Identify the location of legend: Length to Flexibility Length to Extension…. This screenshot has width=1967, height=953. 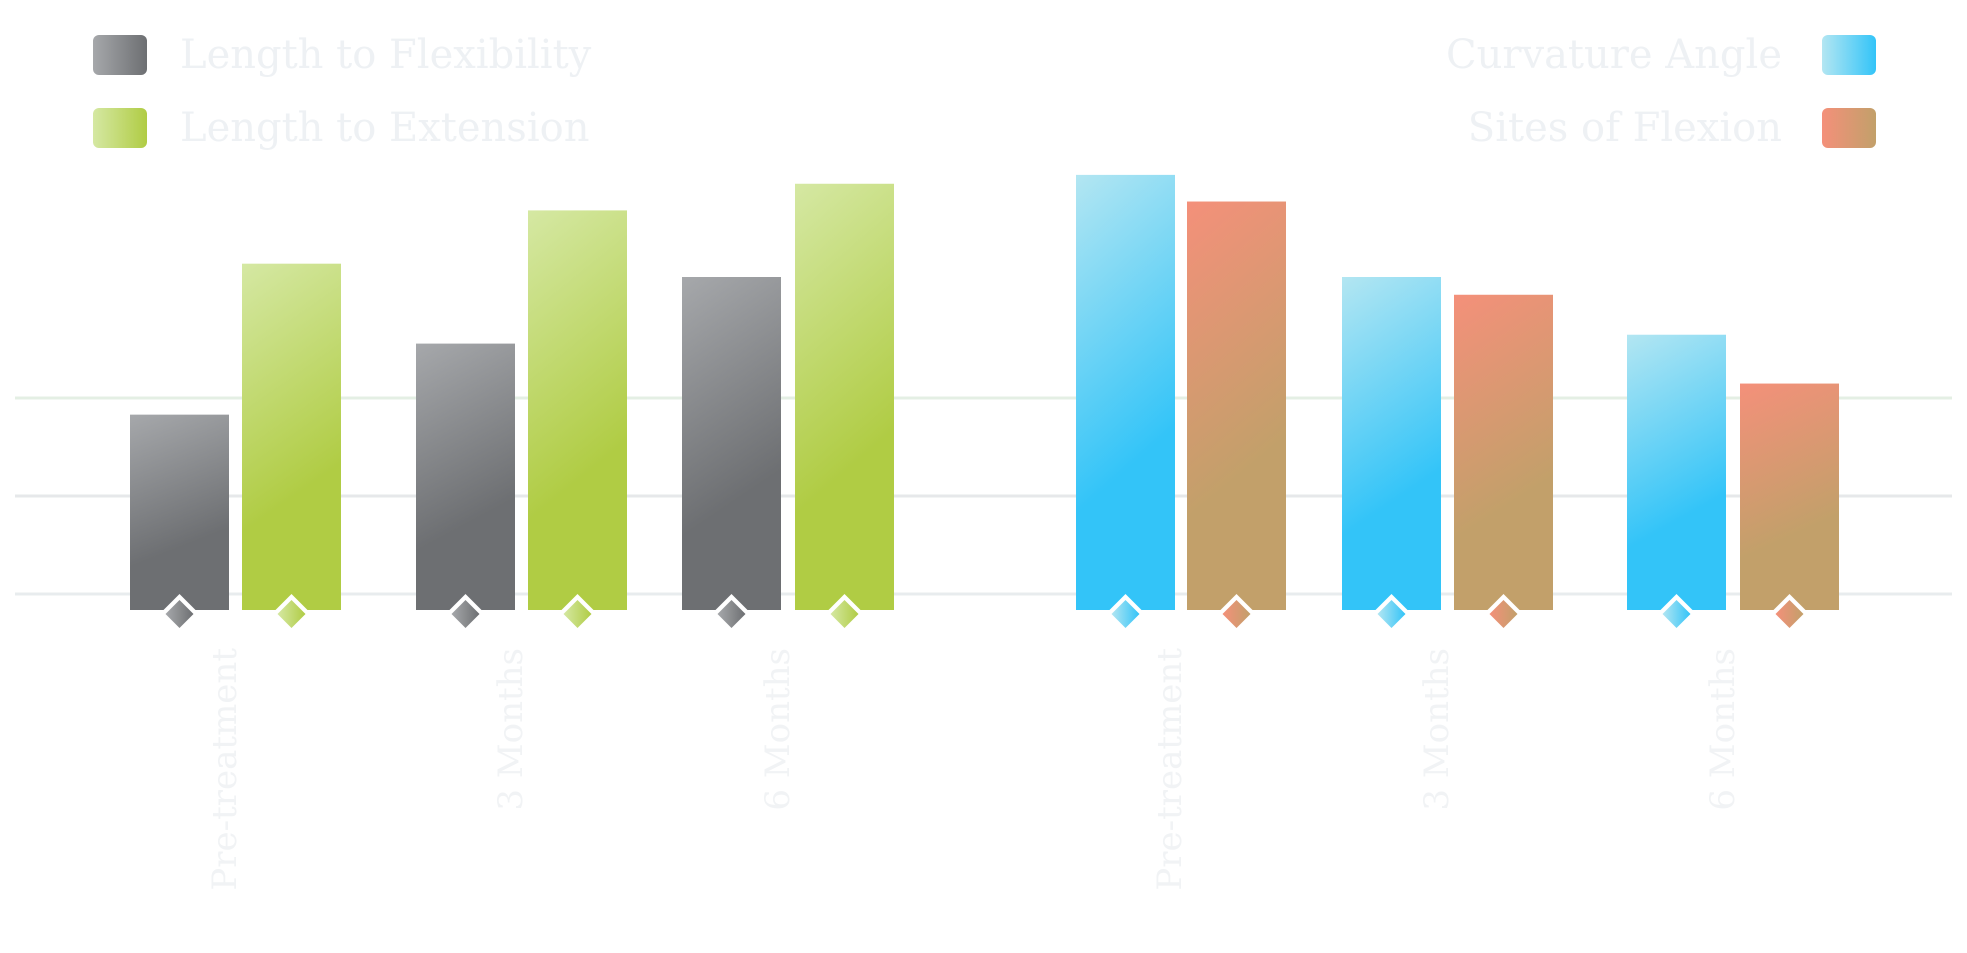
(984, 91).